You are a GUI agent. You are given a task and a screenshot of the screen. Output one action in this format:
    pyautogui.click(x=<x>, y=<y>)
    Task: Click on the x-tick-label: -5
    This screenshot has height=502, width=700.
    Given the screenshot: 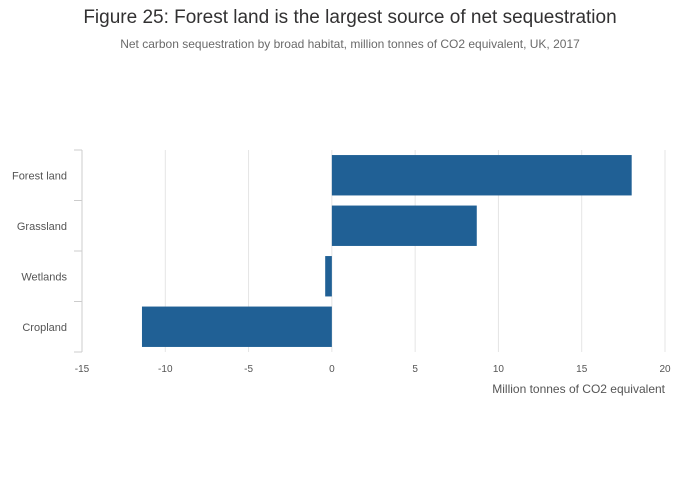 What is the action you would take?
    pyautogui.click(x=248, y=369)
    